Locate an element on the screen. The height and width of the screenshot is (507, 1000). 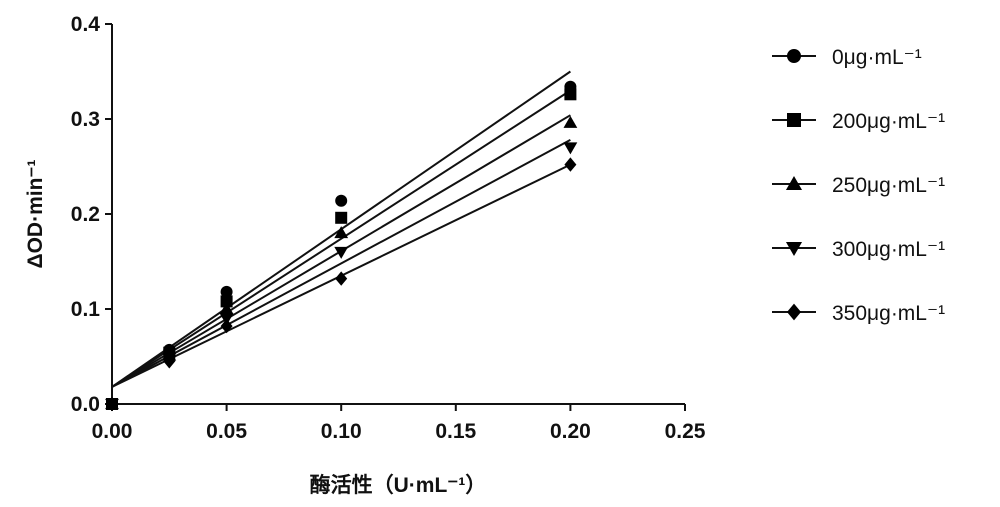
x-axis-title: 酶活性（U·mL⁻¹） is located at coordinates (398, 485).